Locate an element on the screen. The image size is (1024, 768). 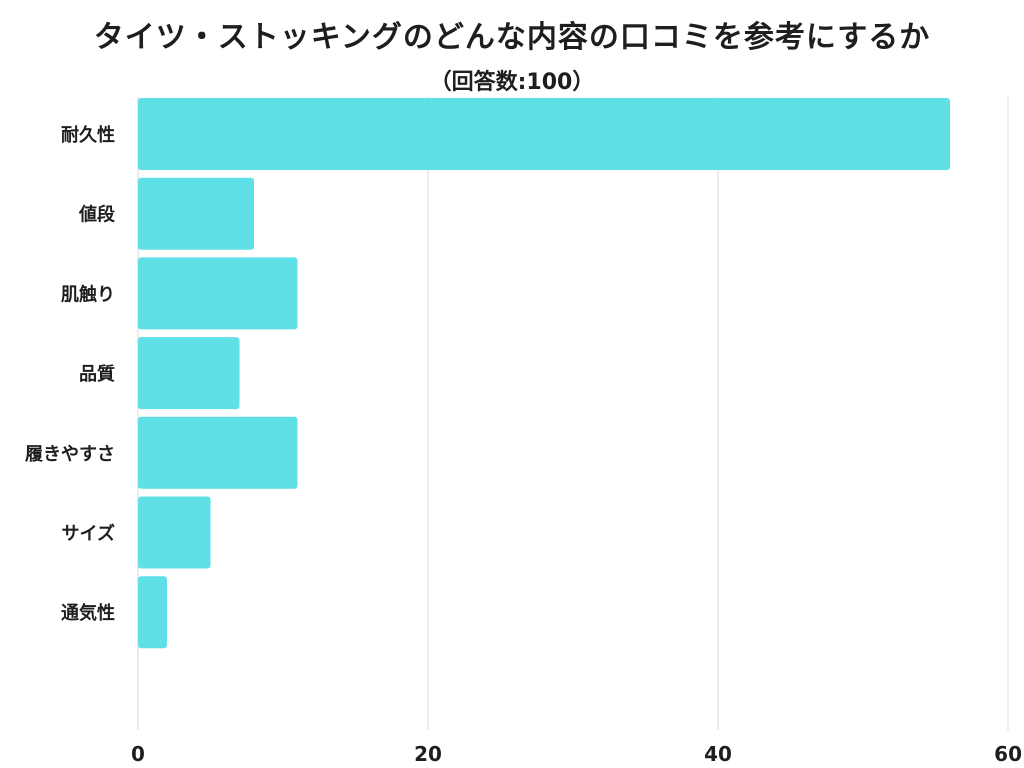
category-label: 肌触り is located at coordinates (88, 294).